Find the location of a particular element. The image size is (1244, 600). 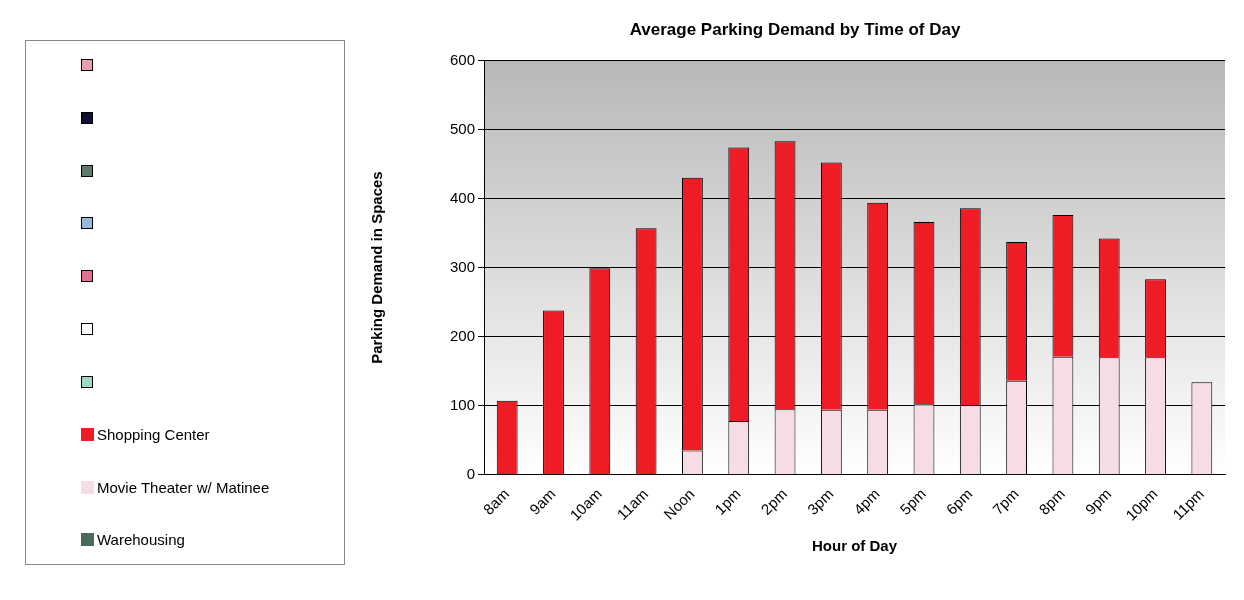

x-tick-label: 9pm is located at coordinates (1098, 501).